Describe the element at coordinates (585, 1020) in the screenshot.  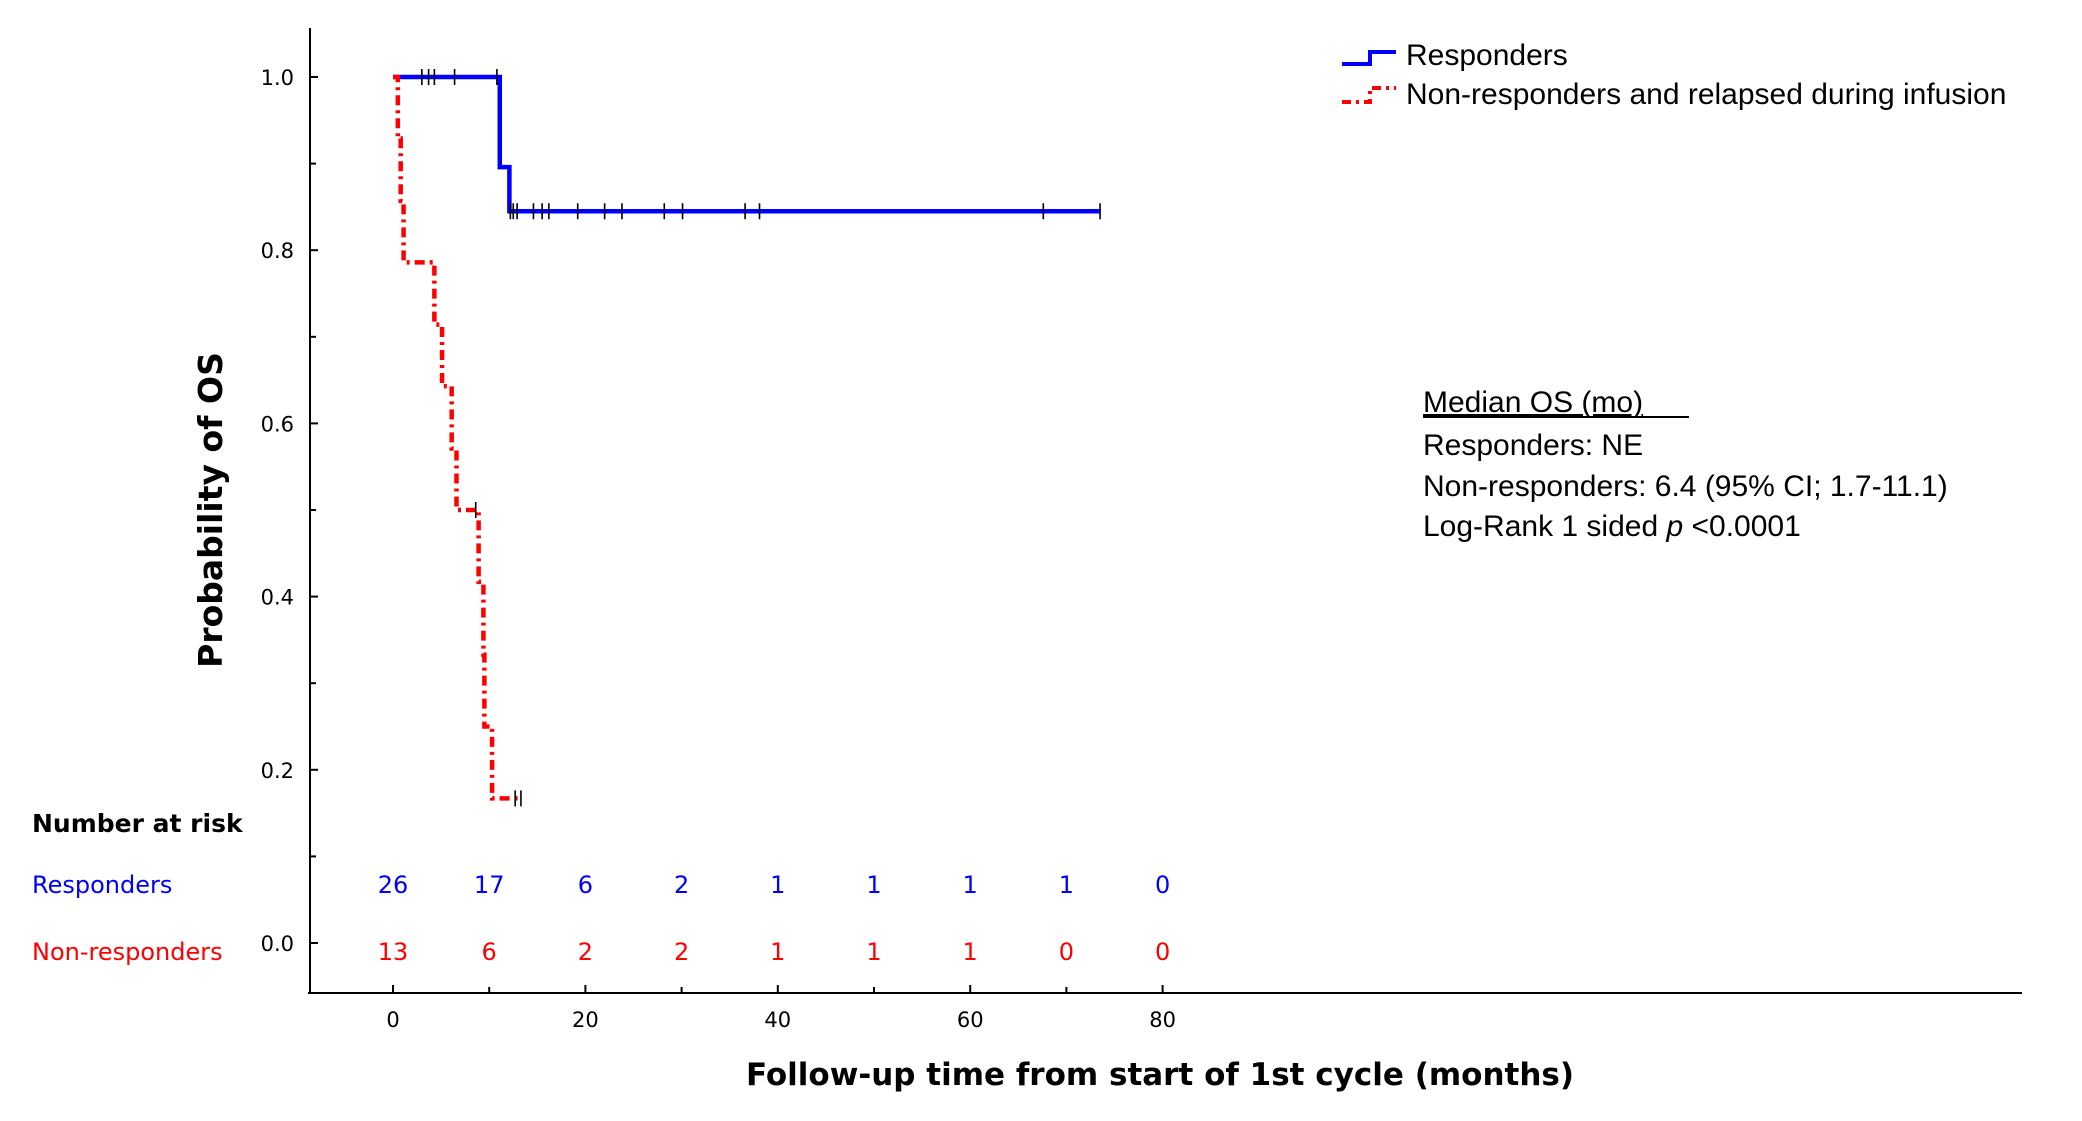
I see `x-tick-label: 20` at that location.